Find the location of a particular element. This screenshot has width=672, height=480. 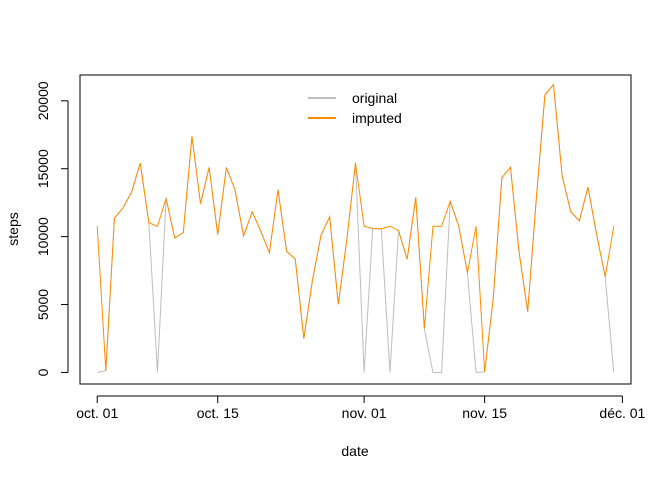

y-tick-label: 20000 is located at coordinates (43, 100).